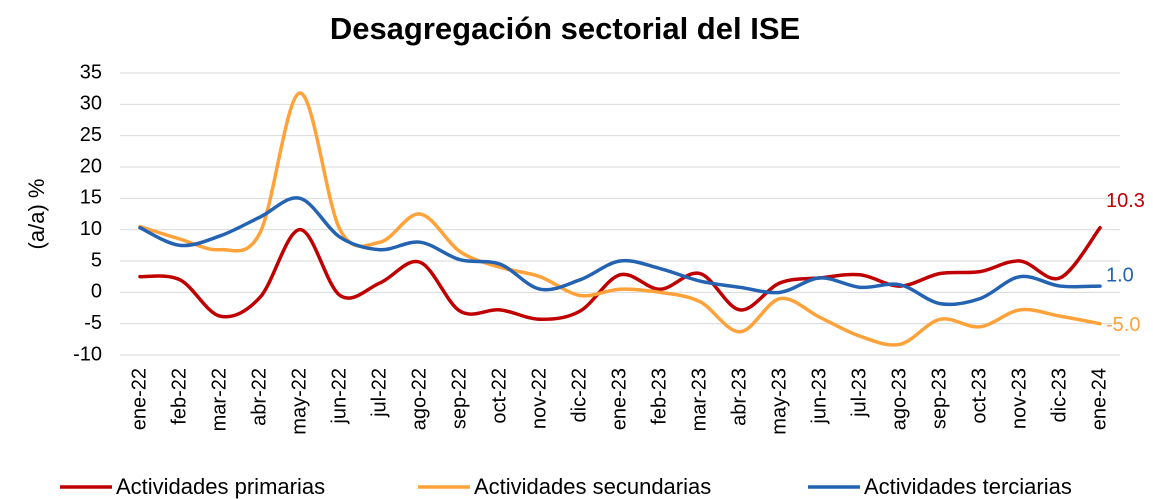 The width and height of the screenshot is (1153, 499). I want to click on y-tick-label: 15, so click(91, 198).